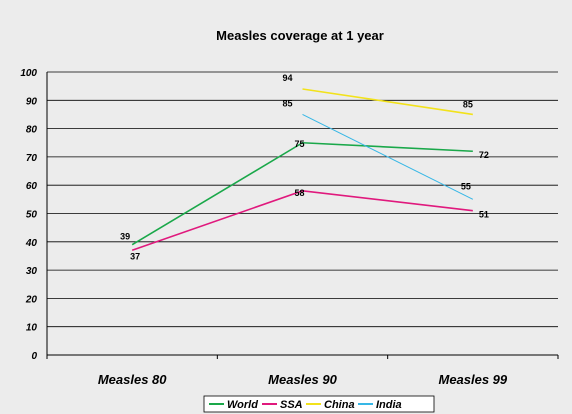  I want to click on data-label-world: 75, so click(300, 144).